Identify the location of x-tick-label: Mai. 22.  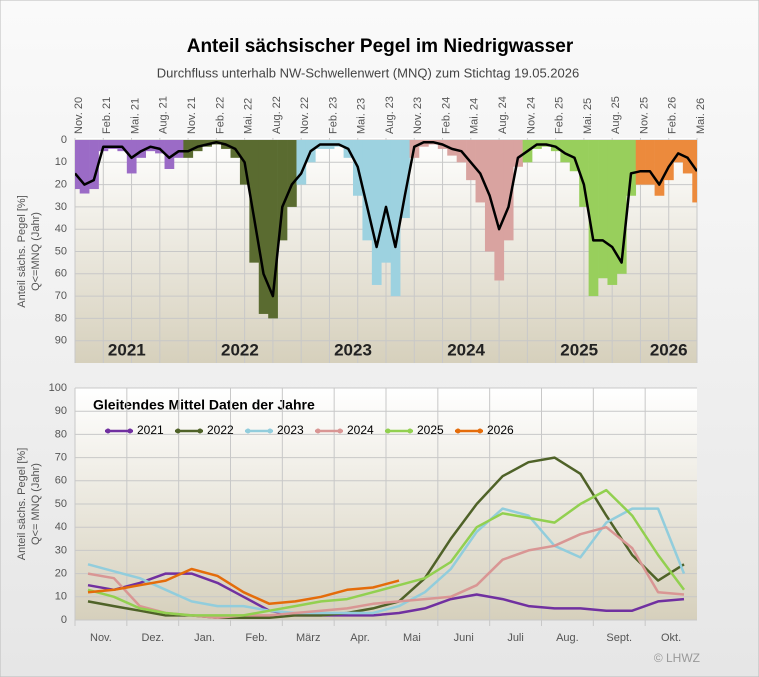
(249, 116).